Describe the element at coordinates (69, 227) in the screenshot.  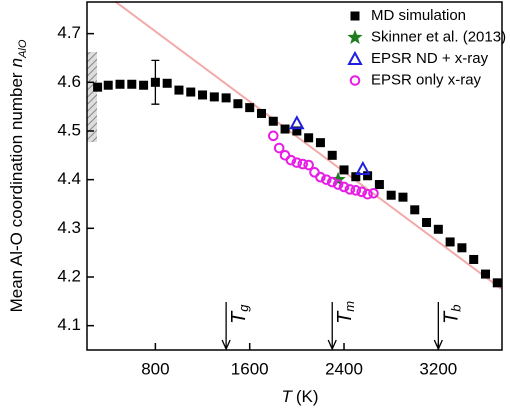
I see `y-tick-label: 4.3` at that location.